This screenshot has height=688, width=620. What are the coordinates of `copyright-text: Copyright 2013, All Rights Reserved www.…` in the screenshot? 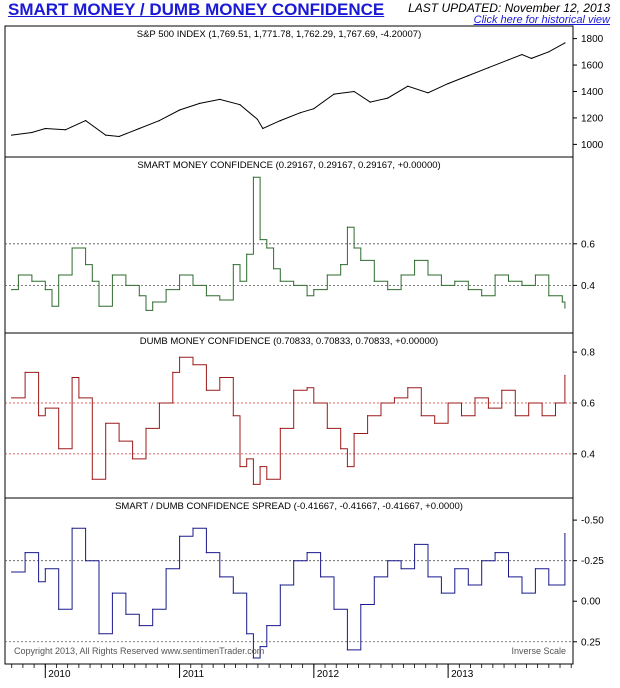 It's located at (139, 651).